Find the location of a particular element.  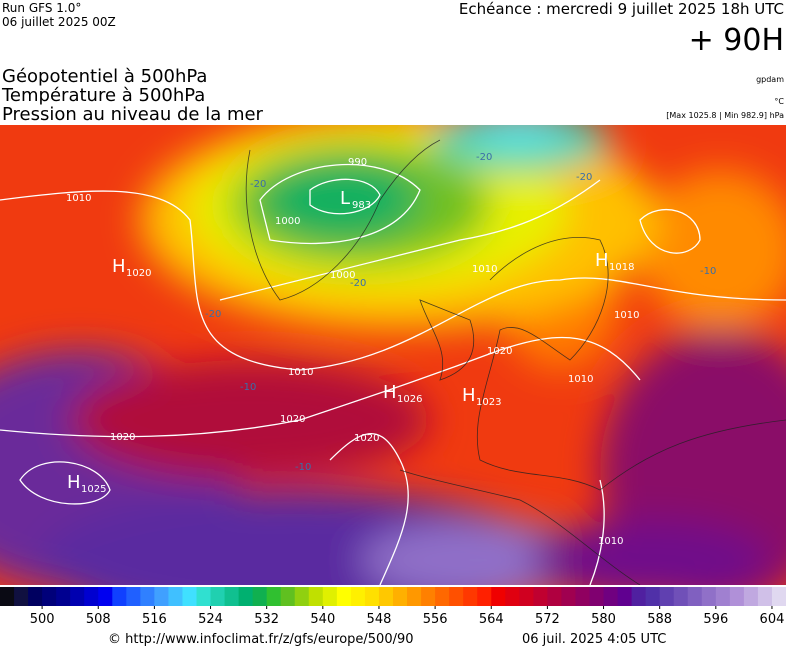

tick-label: 556 is located at coordinates (435, 619).